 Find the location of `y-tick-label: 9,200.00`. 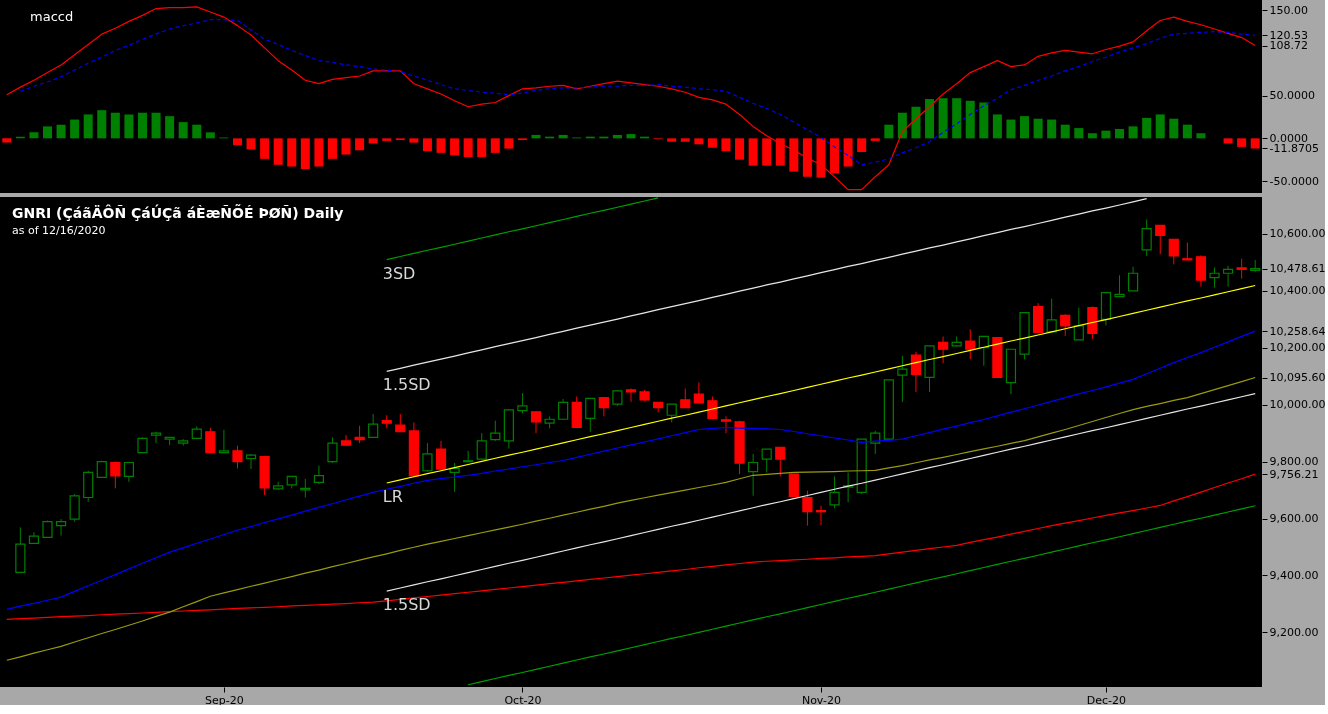

y-tick-label: 9,200.00 is located at coordinates (1294, 632).